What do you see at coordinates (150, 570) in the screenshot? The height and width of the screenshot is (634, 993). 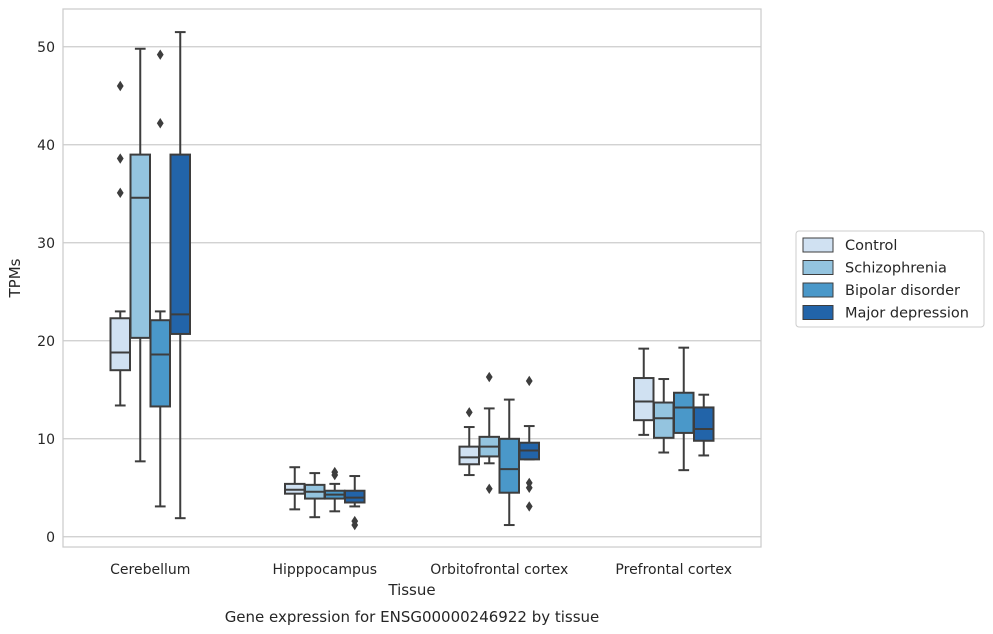 I see `x-tick-label: Cerebellum` at bounding box center [150, 570].